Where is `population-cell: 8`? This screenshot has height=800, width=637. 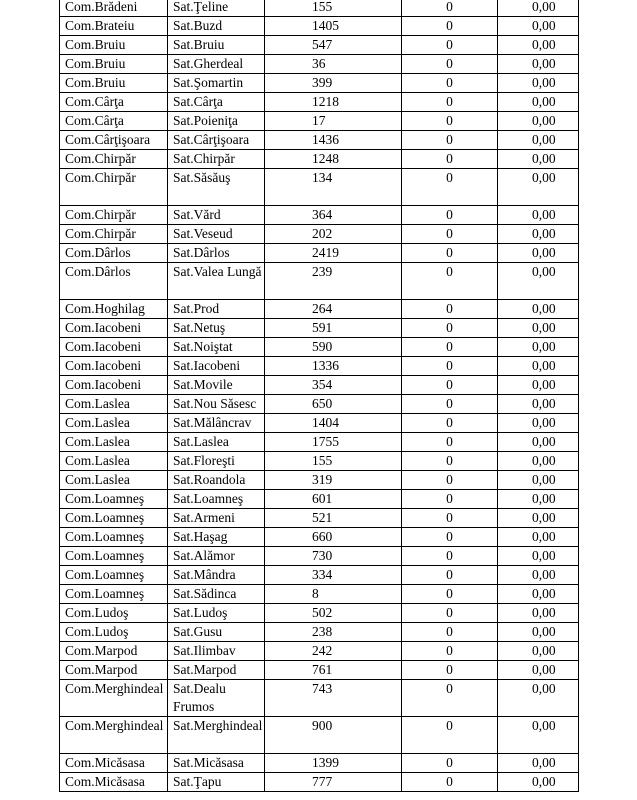
population-cell: 8 is located at coordinates (333, 594).